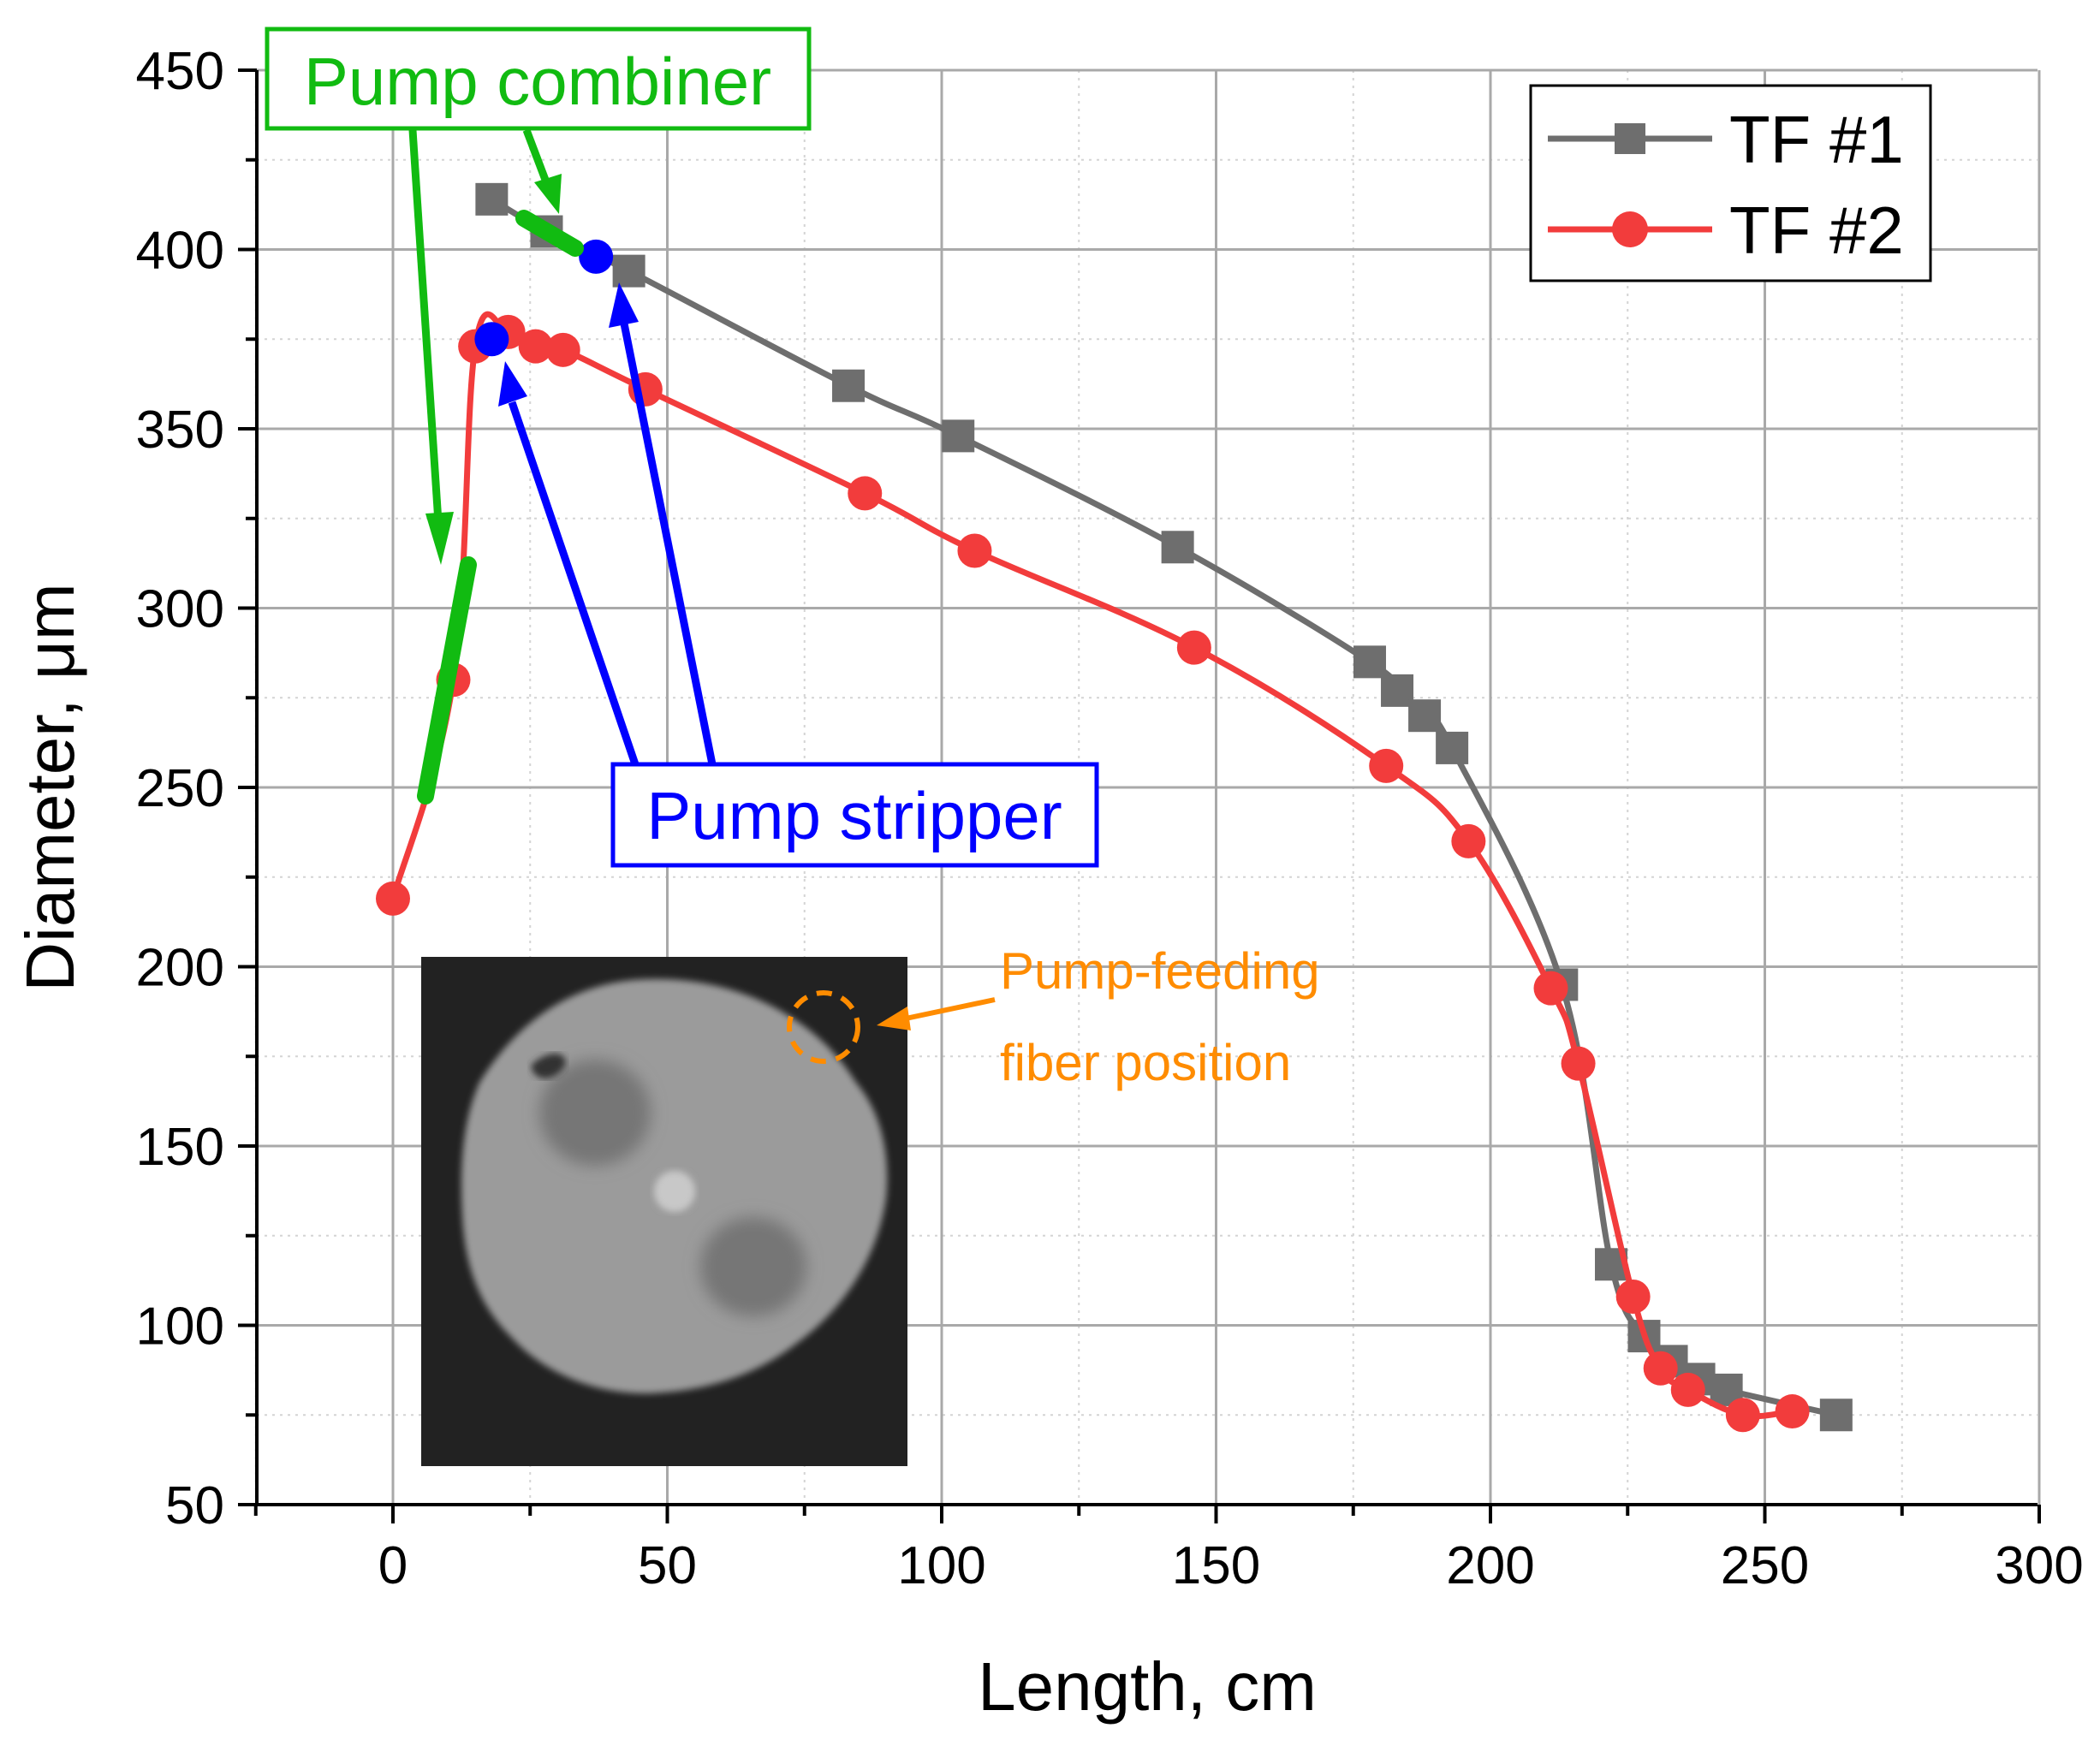 The image size is (2100, 1740). Describe the element at coordinates (1630, 229) in the screenshot. I see `legend-marker-tf2` at that location.